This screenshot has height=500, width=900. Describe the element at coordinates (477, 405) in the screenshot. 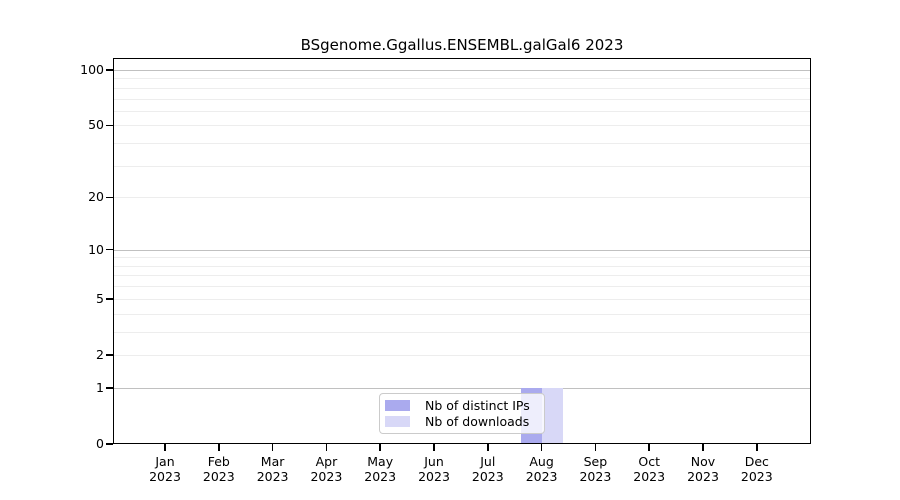

I see `legend-label: Nb of distinct IPs` at that location.